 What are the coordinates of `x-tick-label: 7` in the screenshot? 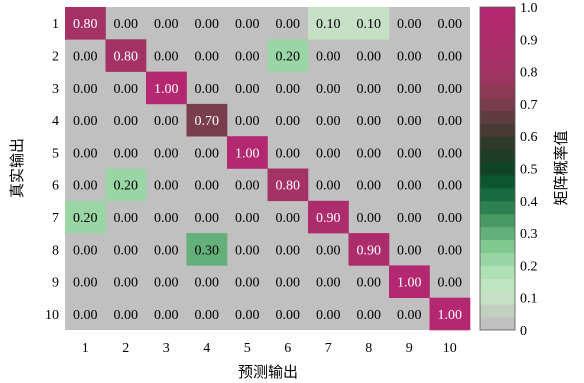 It's located at (328, 348).